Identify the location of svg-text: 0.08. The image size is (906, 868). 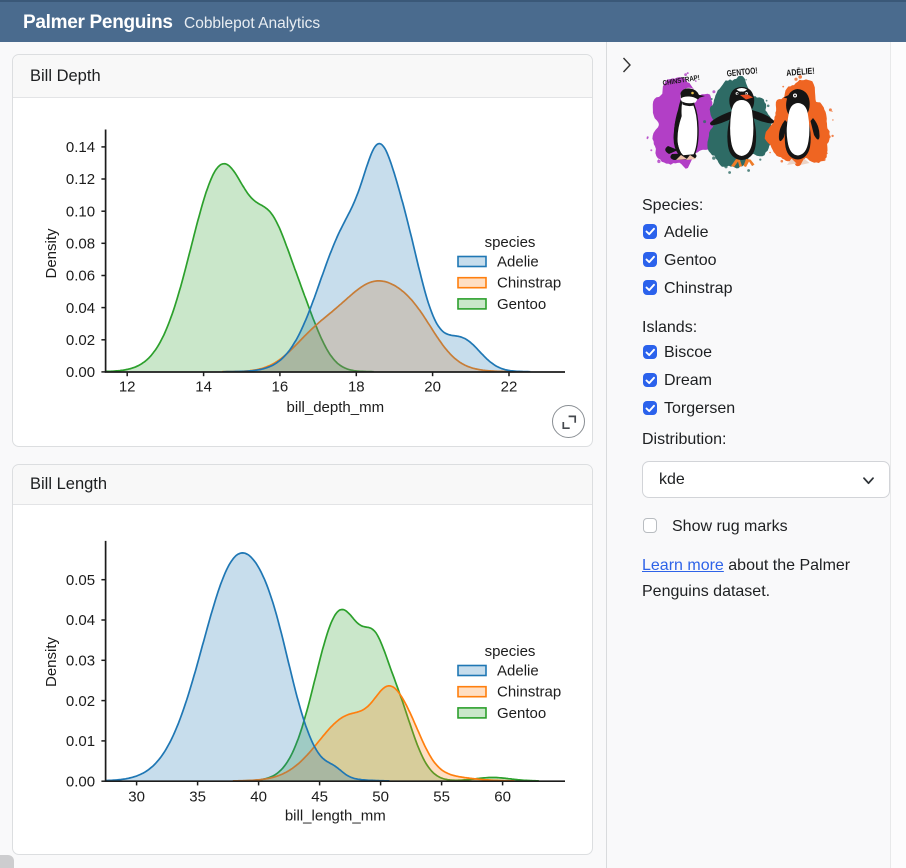
(80, 244).